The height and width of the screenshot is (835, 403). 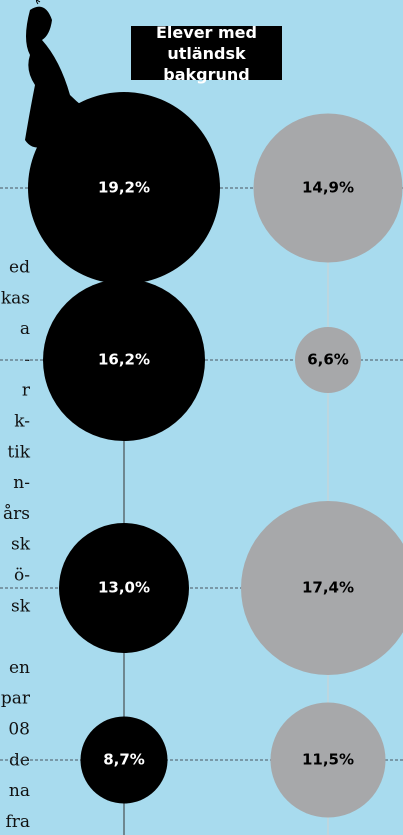 I want to click on article-line: ed, so click(x=19, y=268).